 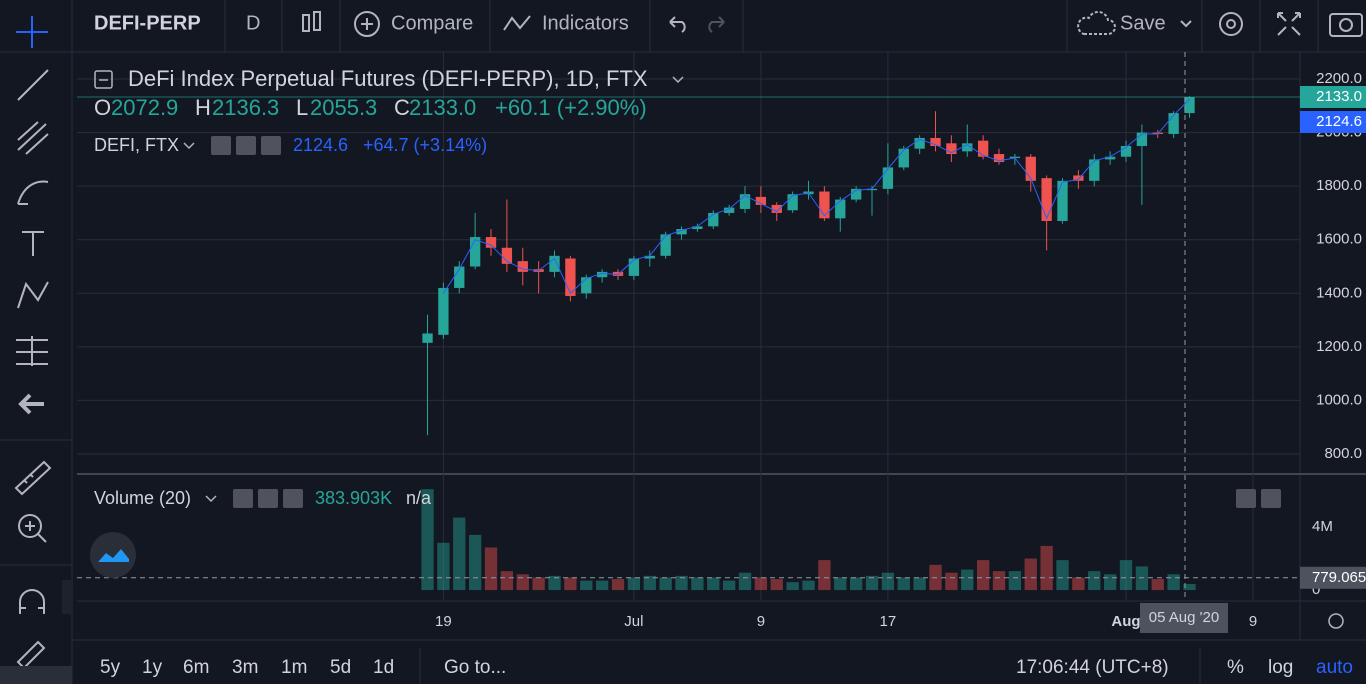 I want to click on axis-settings, so click(x=1336, y=621).